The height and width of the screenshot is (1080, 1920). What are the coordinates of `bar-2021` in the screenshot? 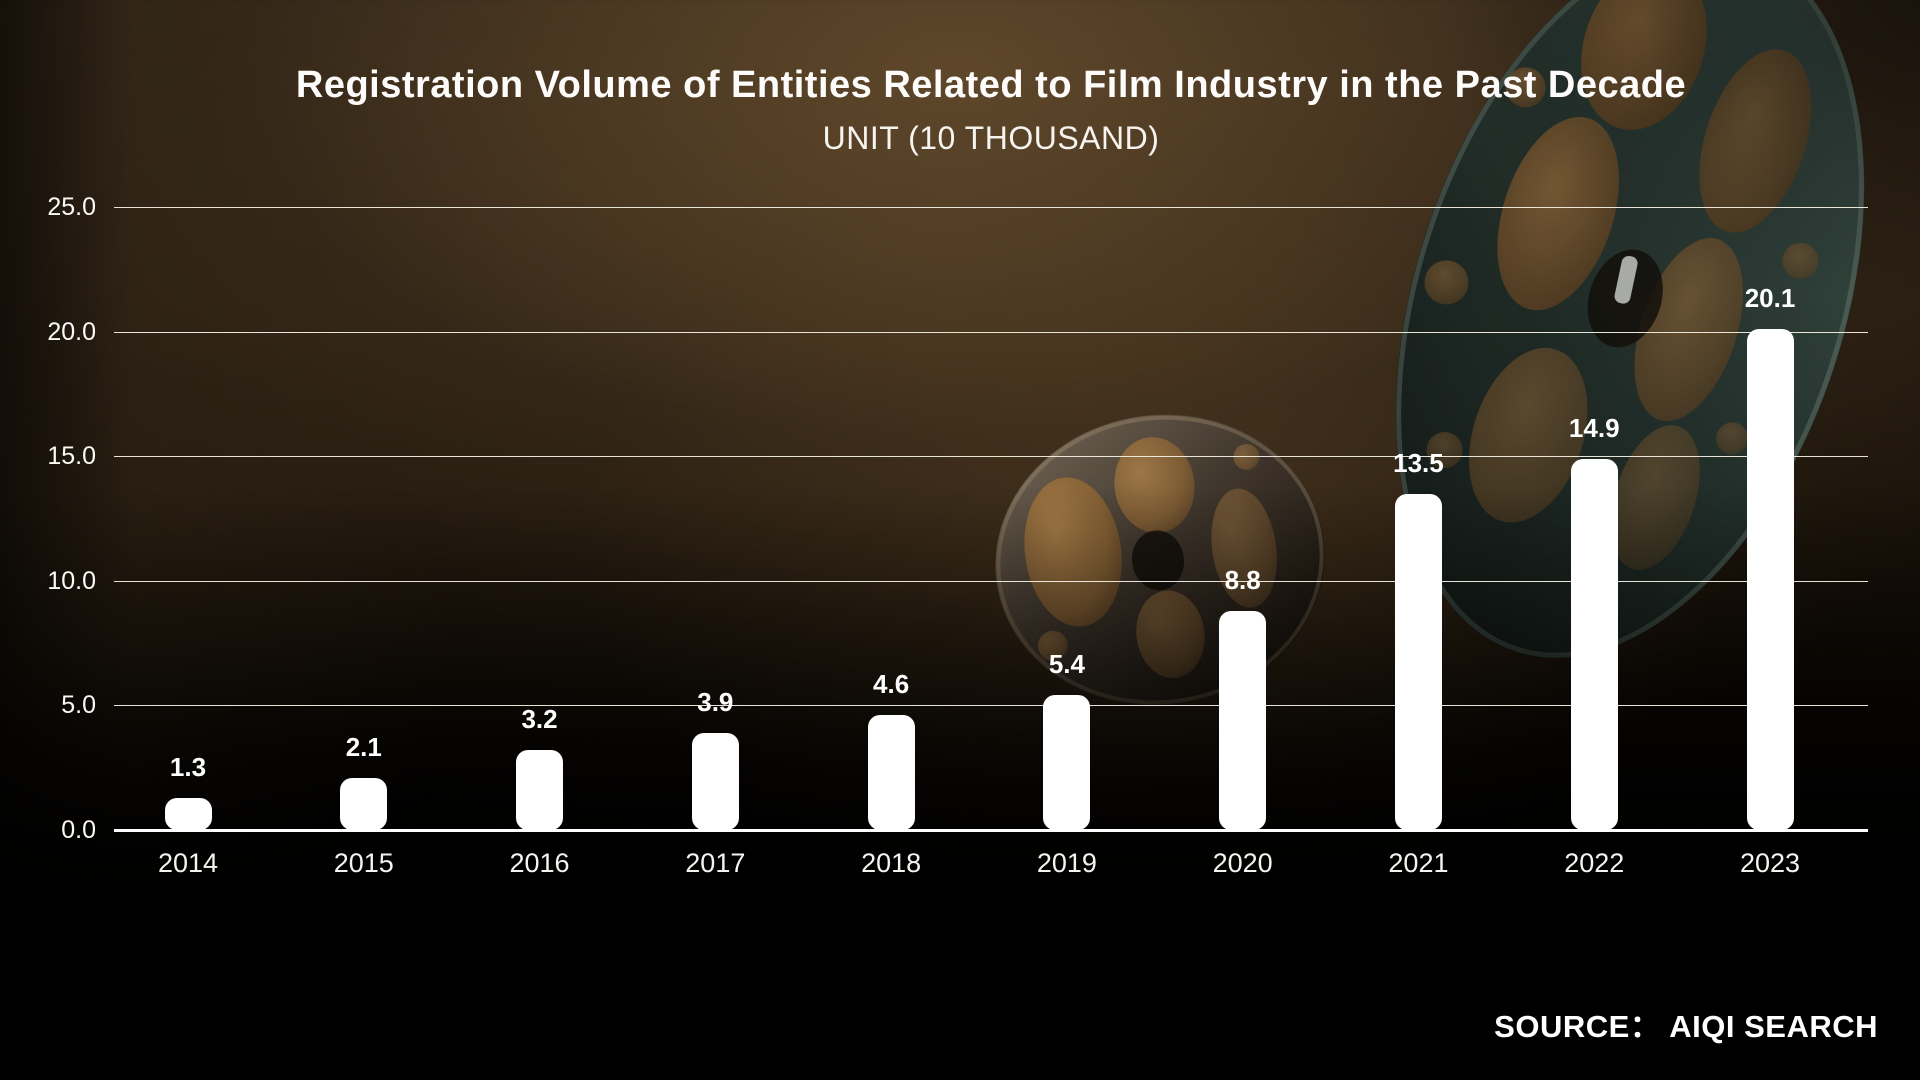 It's located at (1418, 661).